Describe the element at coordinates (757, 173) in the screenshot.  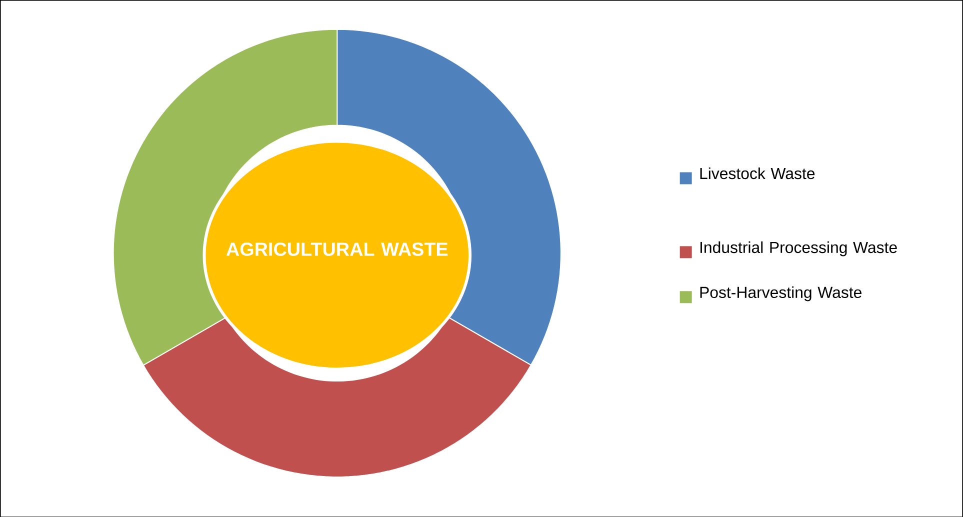
I see `legend-label: Livestock Waste` at that location.